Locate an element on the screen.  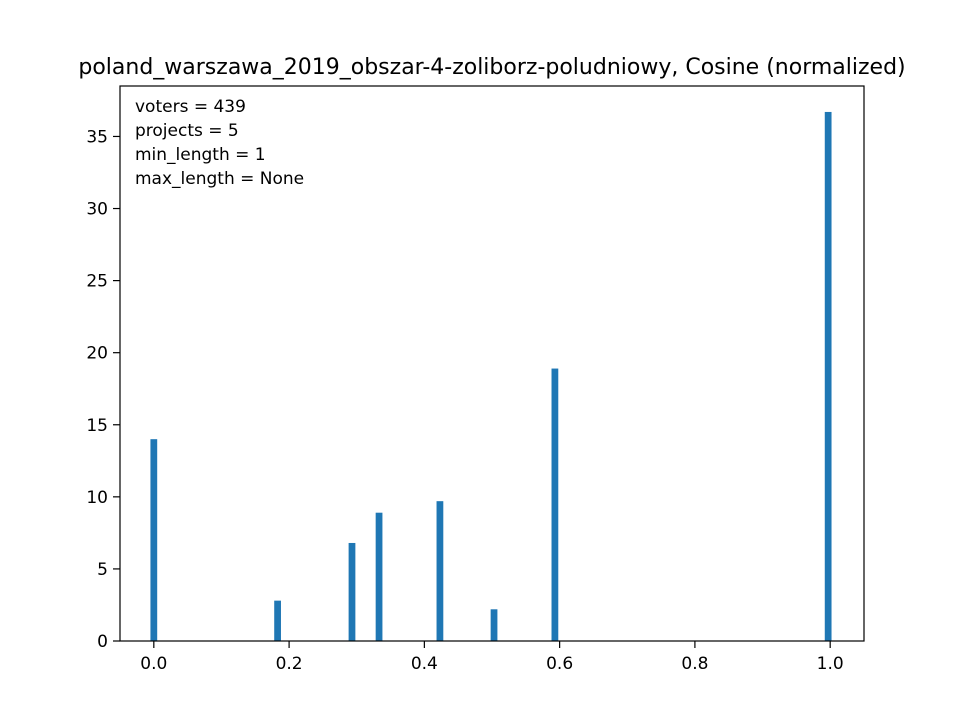
x-tick-label: 0.4 is located at coordinates (424, 664).